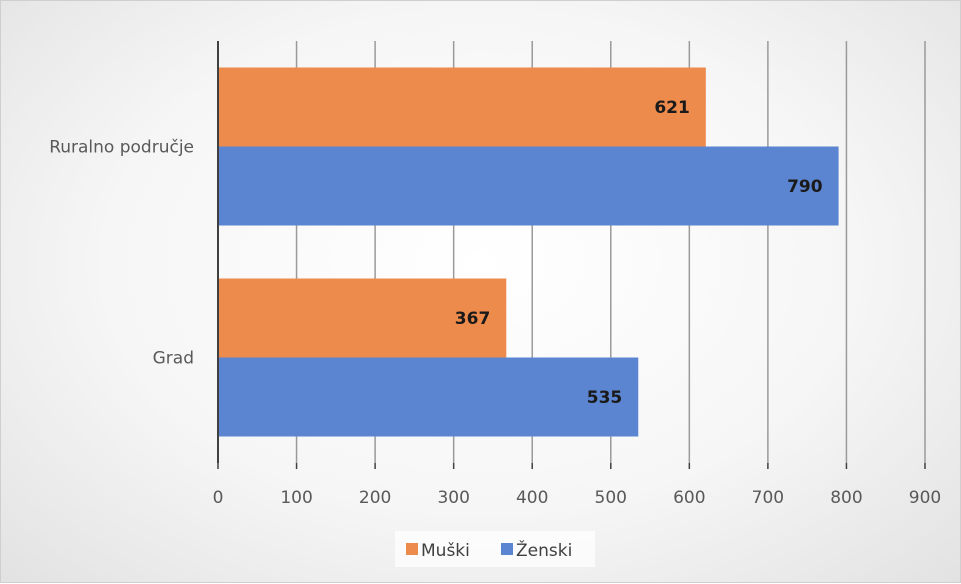  Describe the element at coordinates (544, 550) in the screenshot. I see `legend-label-Ženski: Ženski` at that location.